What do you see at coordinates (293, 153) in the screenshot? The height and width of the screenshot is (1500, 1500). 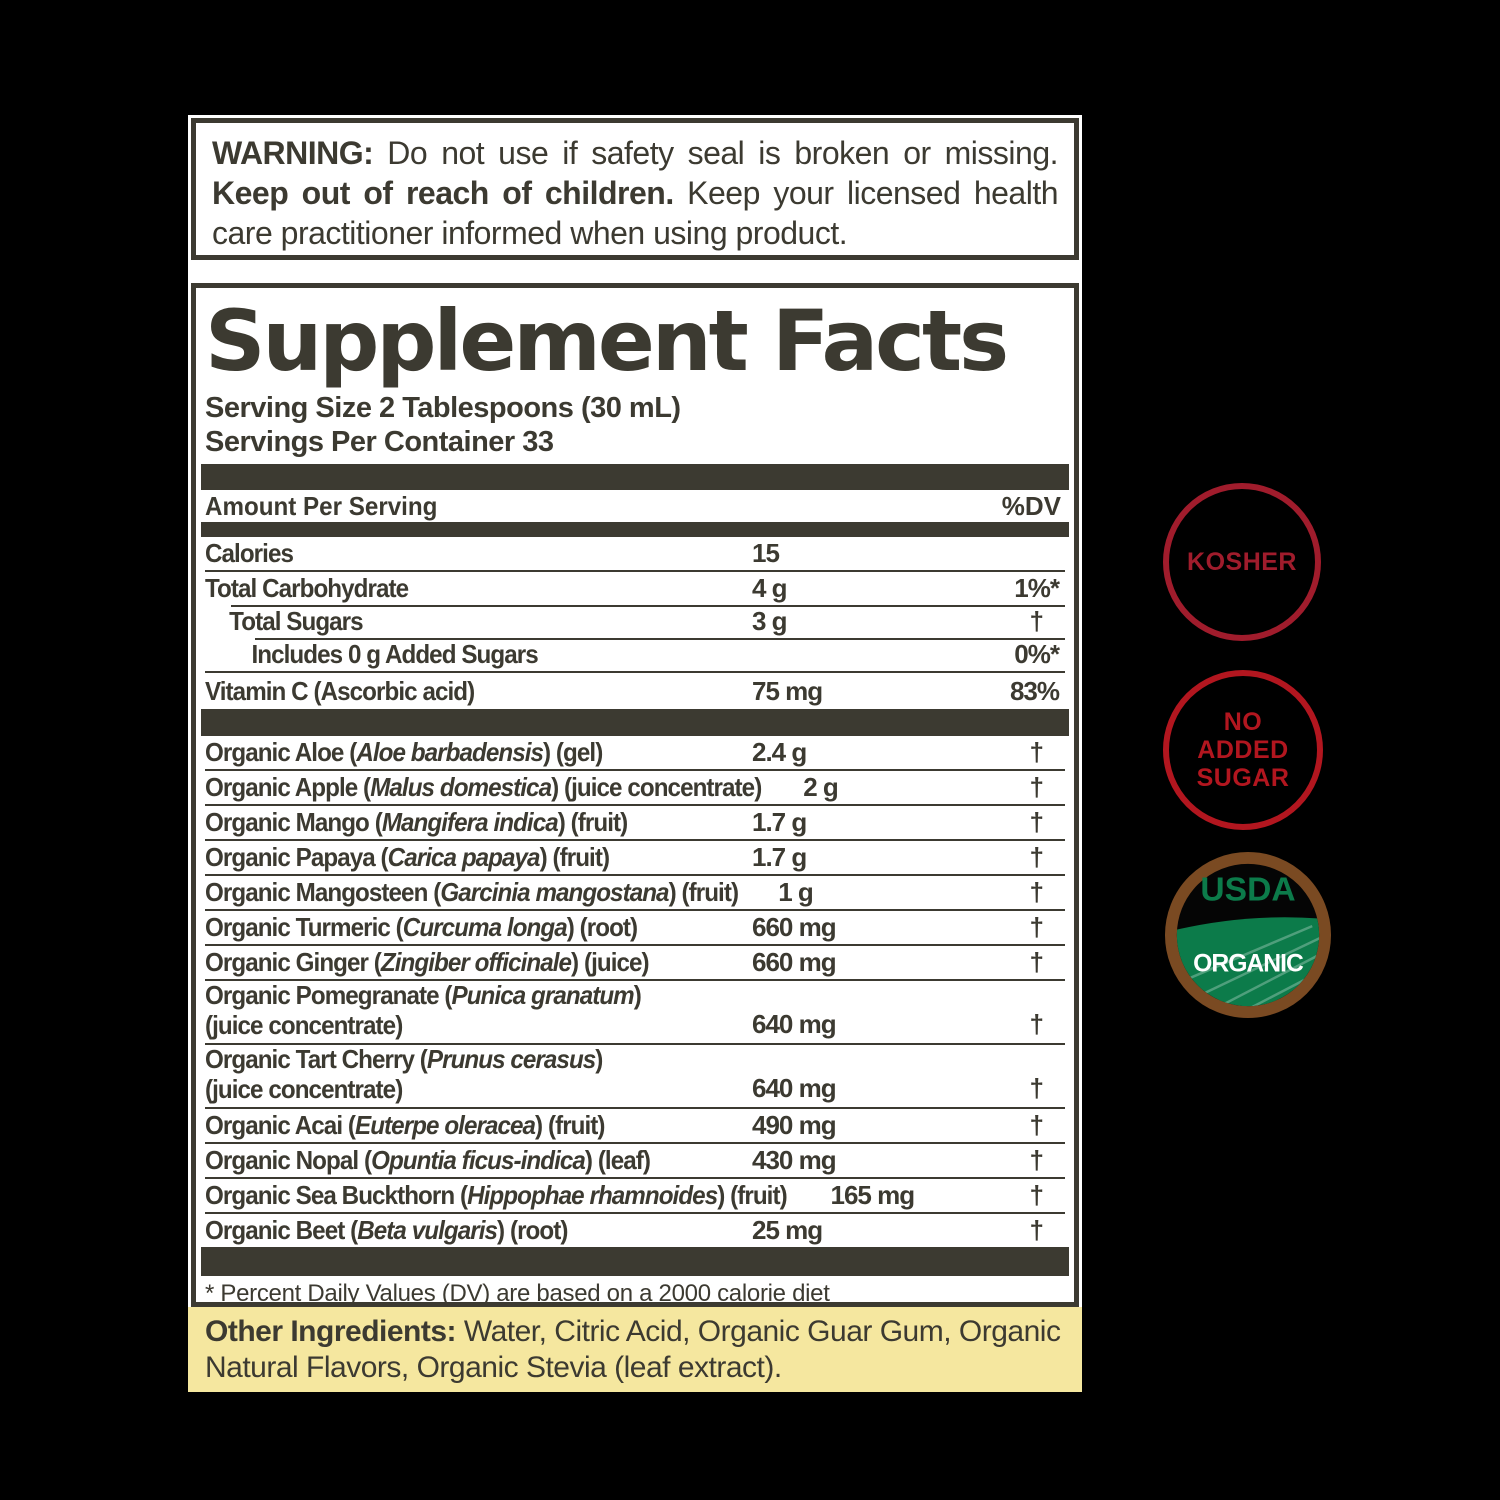 I see `warning-bold-1: WARNING:` at bounding box center [293, 153].